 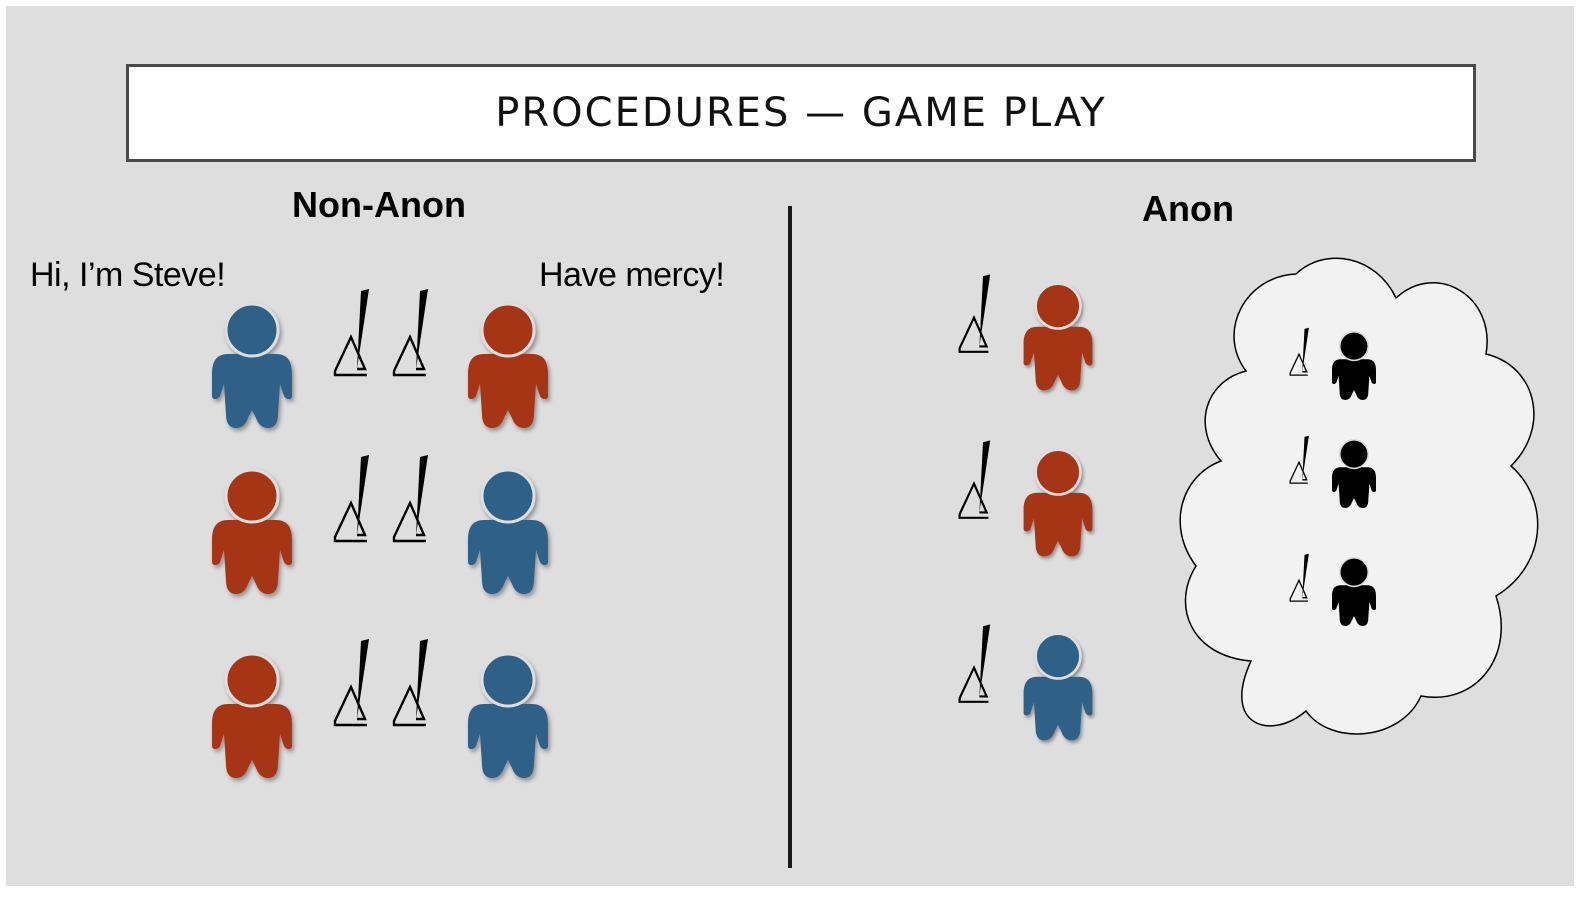 I want to click on speech-have-mercy: Have mercy!, so click(x=632, y=275).